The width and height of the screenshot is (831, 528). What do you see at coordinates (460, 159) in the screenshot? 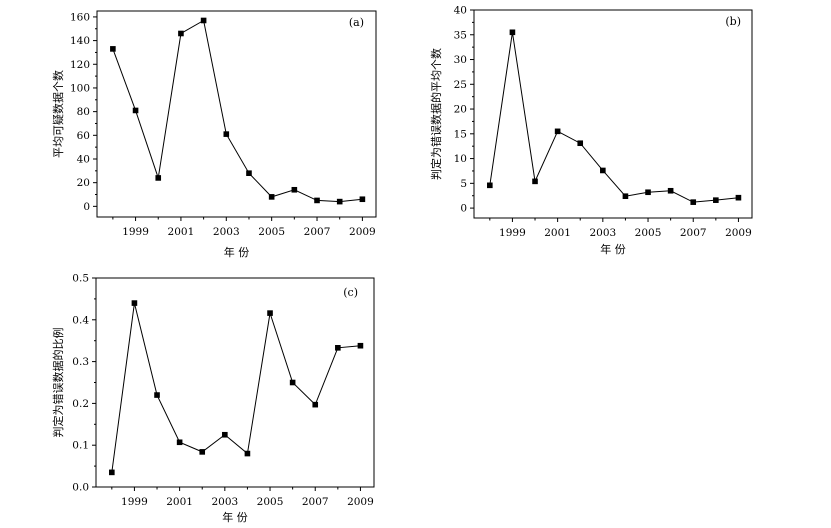
I see `y-tick-label: 10` at bounding box center [460, 159].